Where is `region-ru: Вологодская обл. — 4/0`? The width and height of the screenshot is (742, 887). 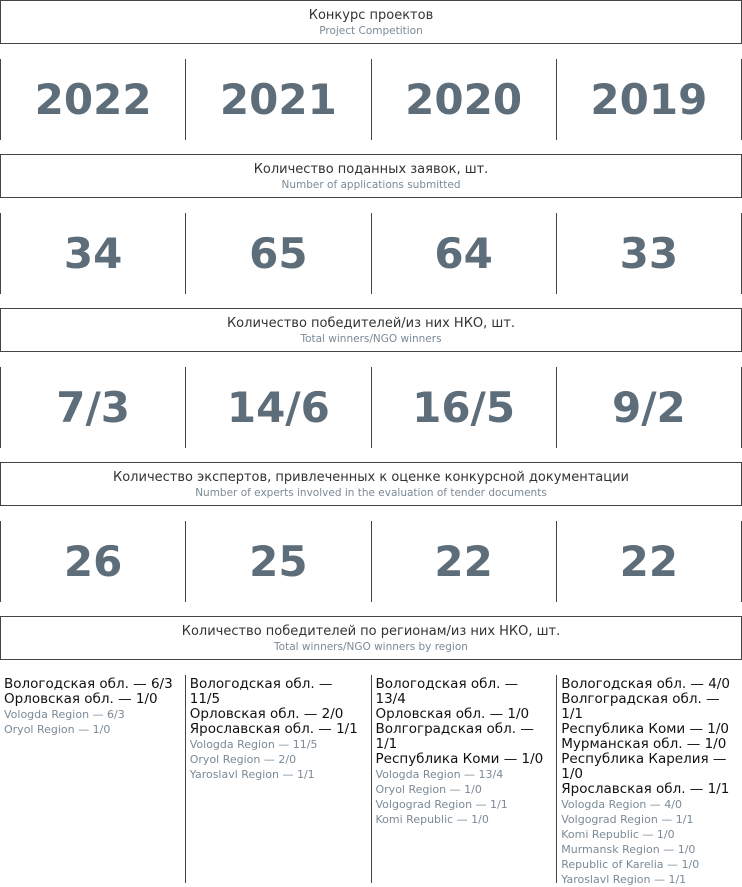
region-ru: Вологодская обл. — 4/0 is located at coordinates (645, 684).